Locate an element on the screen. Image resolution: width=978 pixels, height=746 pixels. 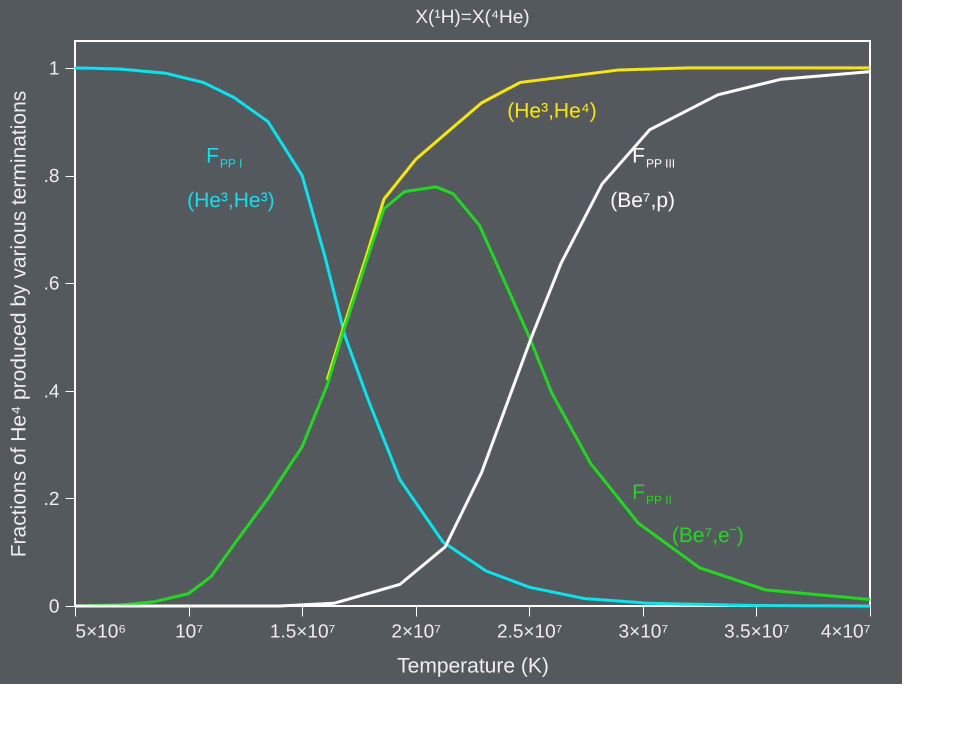
y-tick-label: .8 is located at coordinates (52, 177).